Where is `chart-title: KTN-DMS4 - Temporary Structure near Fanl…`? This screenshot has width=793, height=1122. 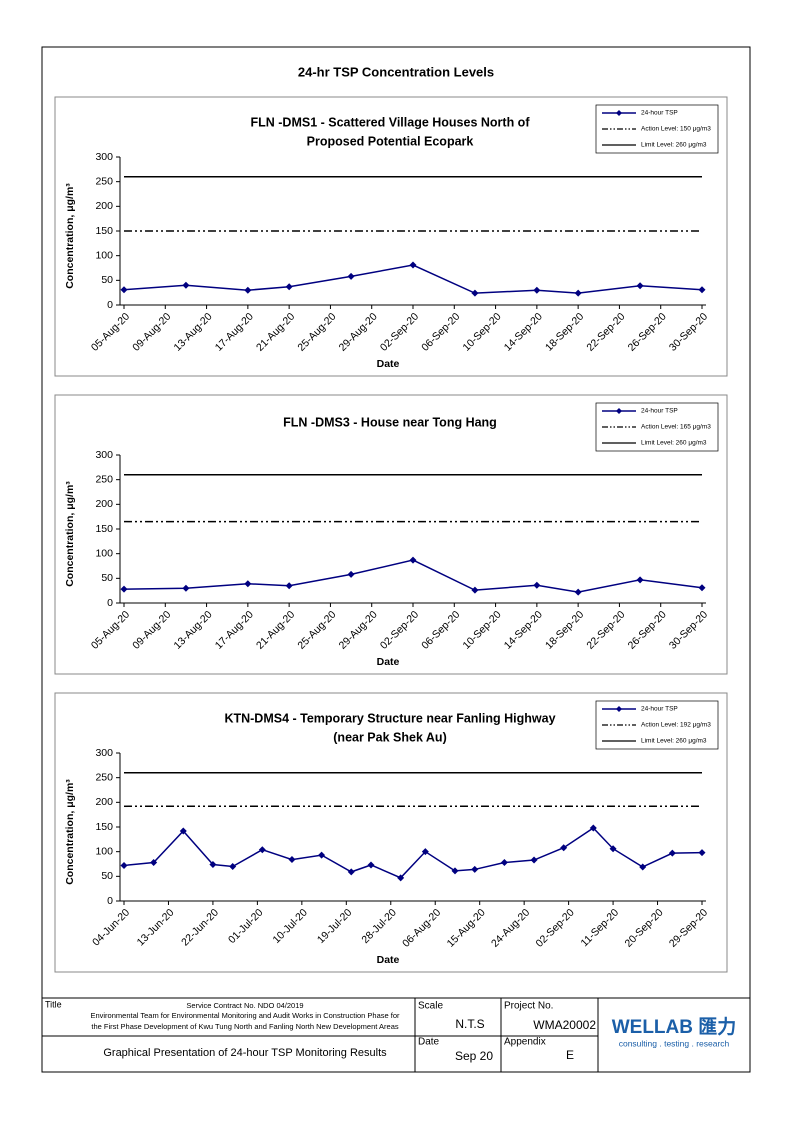
chart-title: KTN-DMS4 - Temporary Structure near Fanl… is located at coordinates (389, 718).